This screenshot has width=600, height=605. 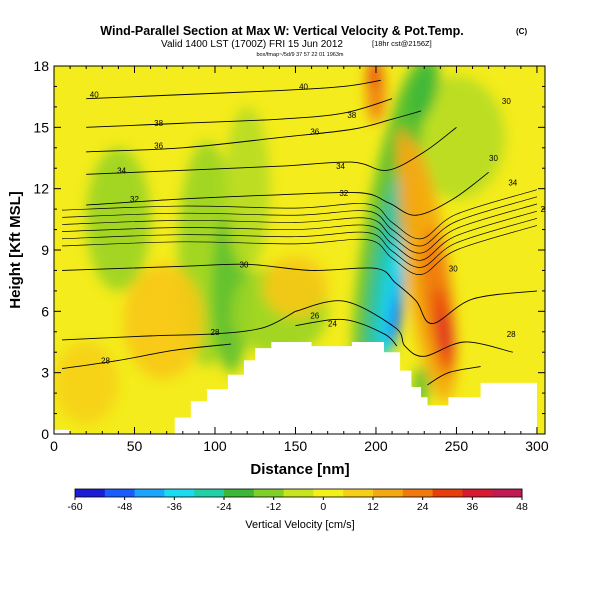 I want to click on y-tick-label: 12, so click(x=41, y=189).